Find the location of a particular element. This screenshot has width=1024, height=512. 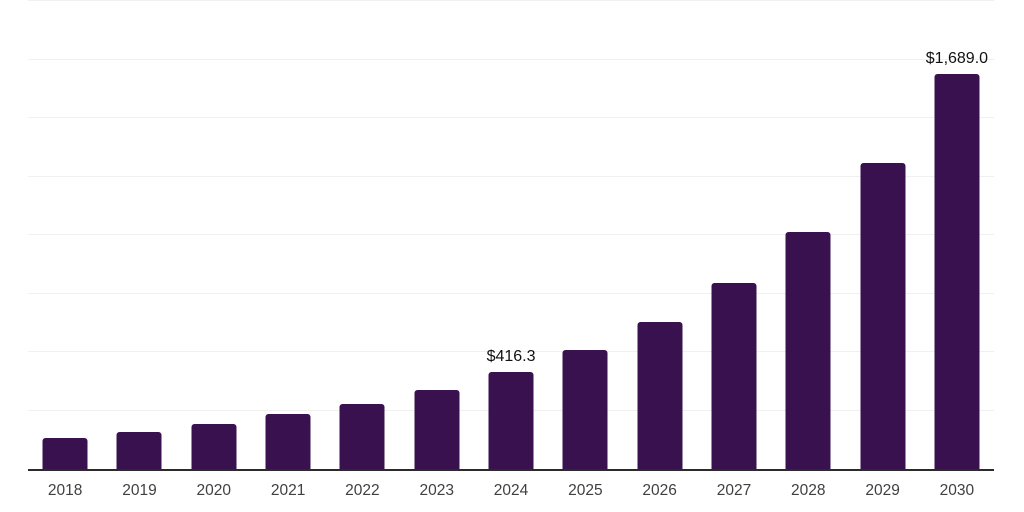

bar-2019 is located at coordinates (139, 450).